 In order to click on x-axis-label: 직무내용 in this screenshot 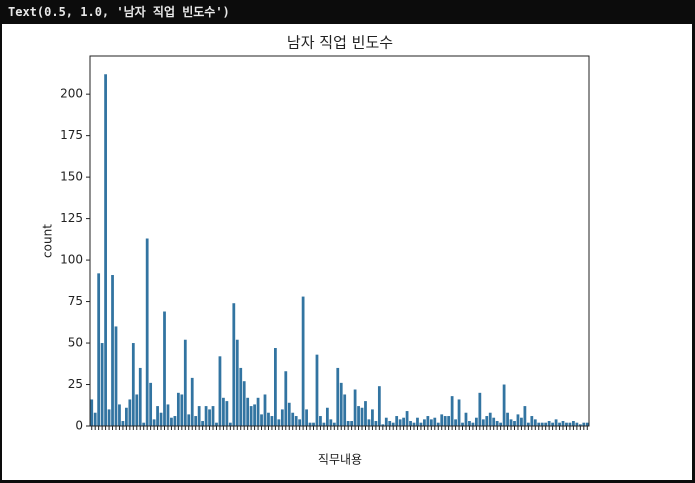, I will do `click(340, 460)`.